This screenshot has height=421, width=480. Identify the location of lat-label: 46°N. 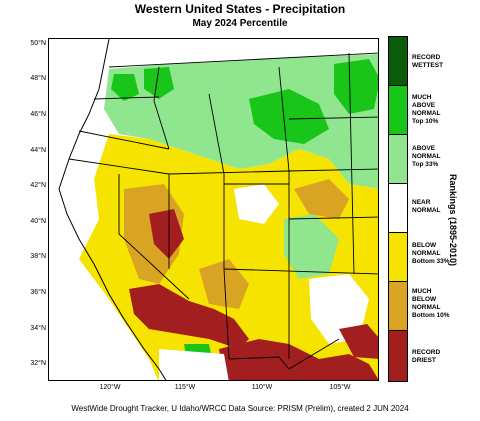
(38, 114).